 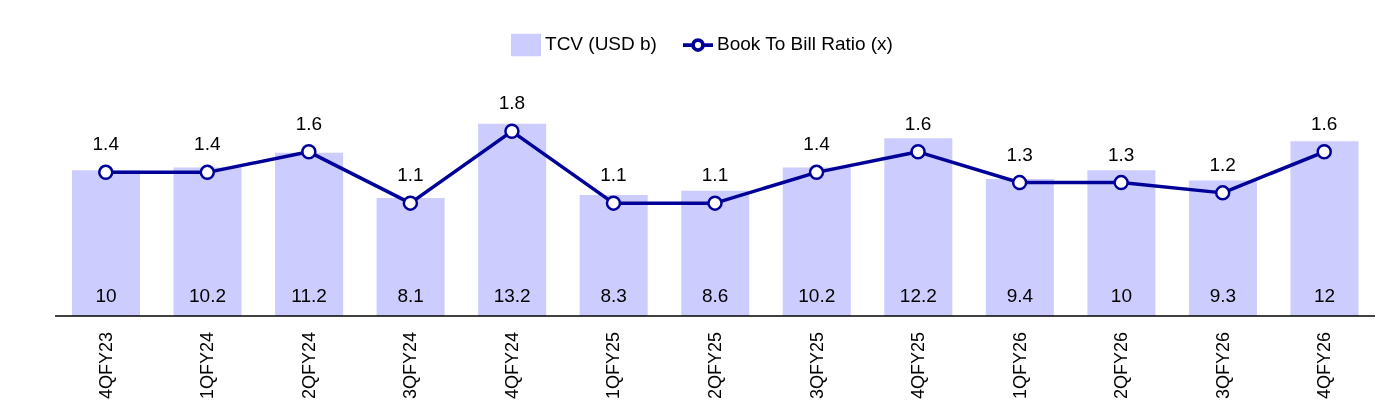 I want to click on x-tick-label: 1QFY25, so click(x=613, y=366).